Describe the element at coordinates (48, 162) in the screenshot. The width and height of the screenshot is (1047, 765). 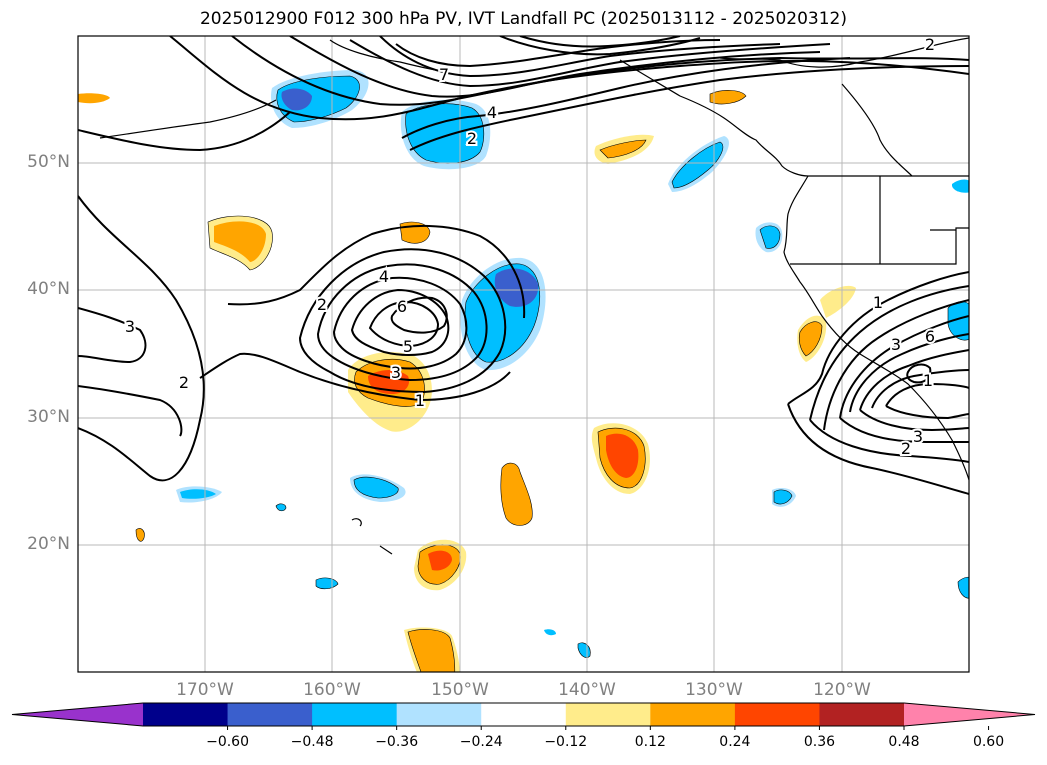
I see `lat-label-50: 50°N` at that location.